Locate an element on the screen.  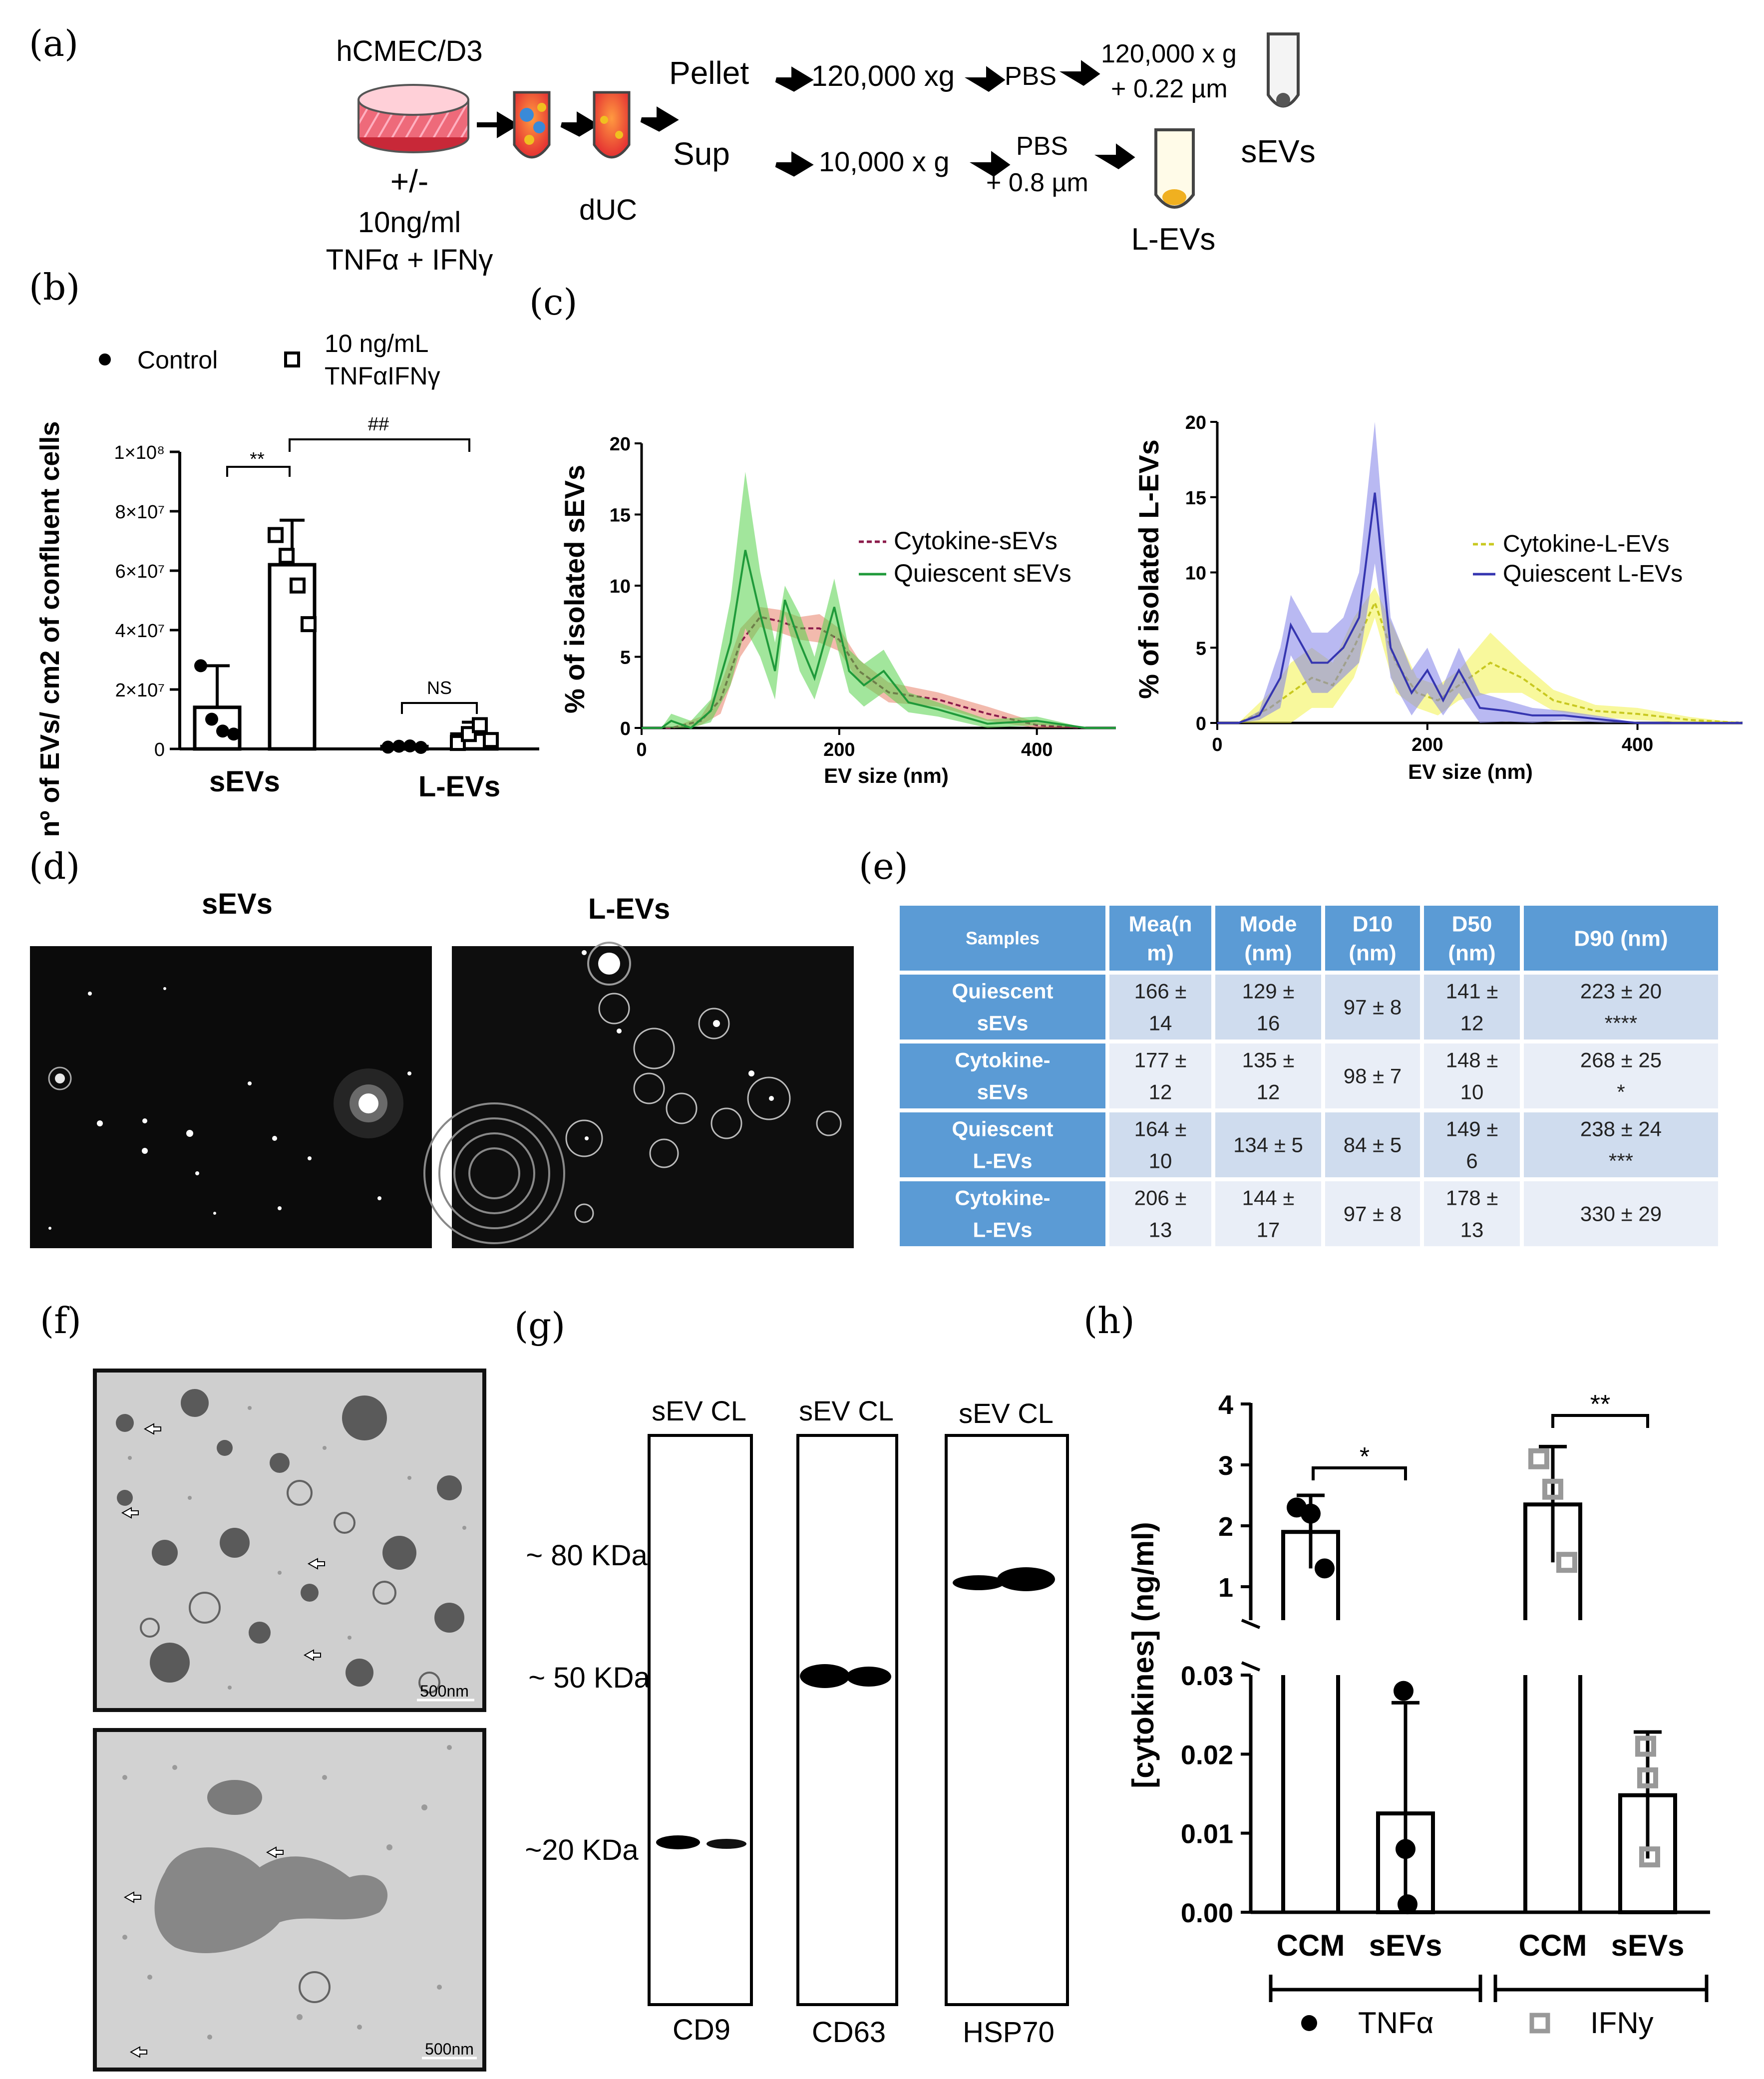
b-legend-treated-2: TNFαIFNγ is located at coordinates (382, 376).